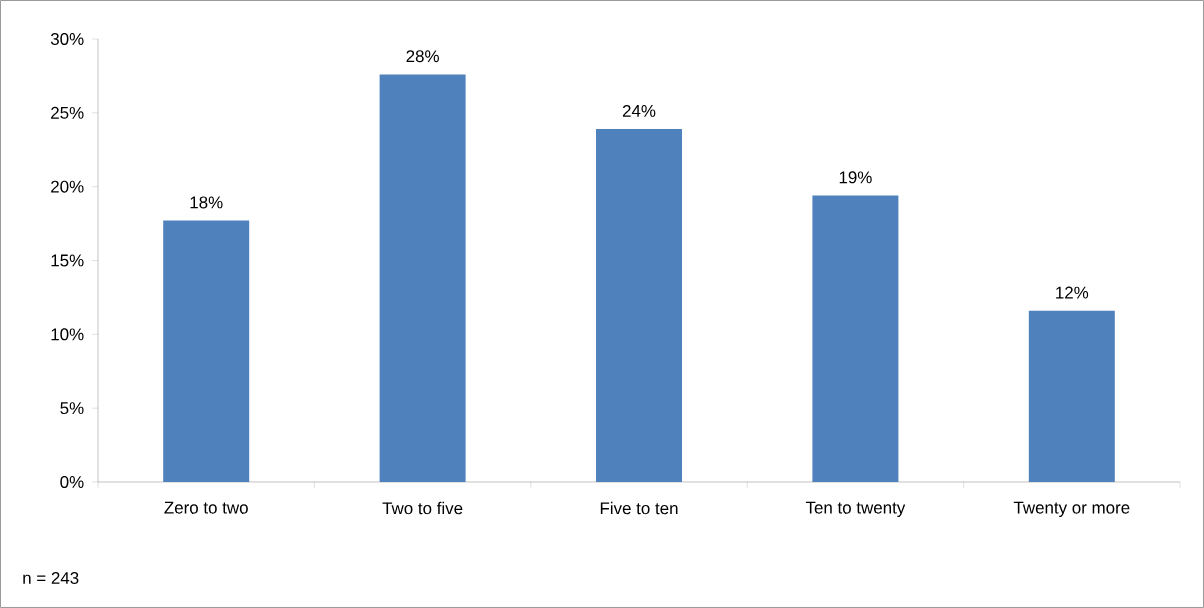 This screenshot has height=608, width=1204. What do you see at coordinates (67, 334) in the screenshot?
I see `y-tick-label: 10%` at bounding box center [67, 334].